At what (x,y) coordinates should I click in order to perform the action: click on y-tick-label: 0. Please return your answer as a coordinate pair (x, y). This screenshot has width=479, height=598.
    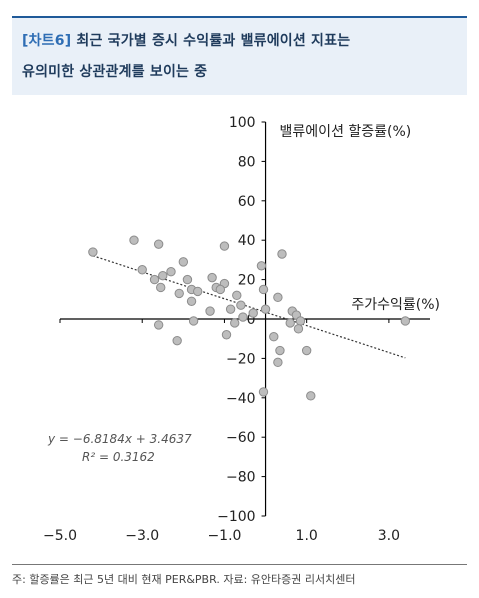
    Looking at the image, I should click on (251, 320).